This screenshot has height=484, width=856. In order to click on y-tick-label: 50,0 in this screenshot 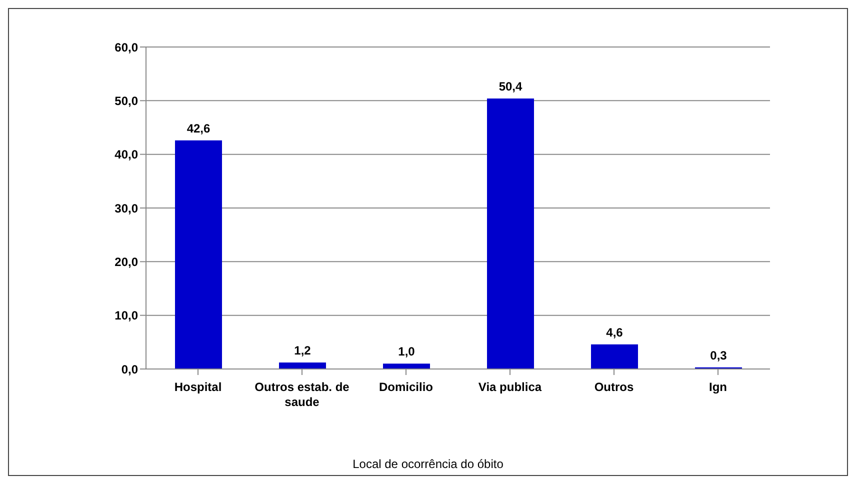, I will do `click(126, 101)`.